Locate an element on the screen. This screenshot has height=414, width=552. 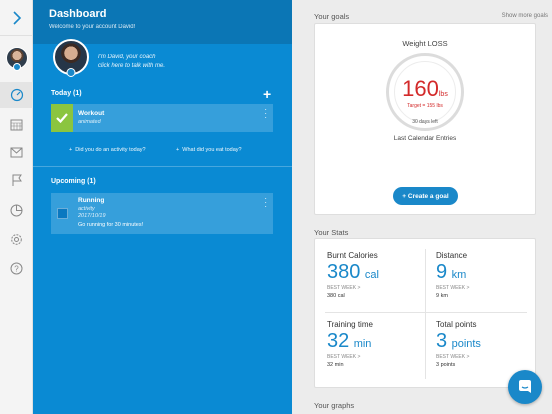
pie-chart-icon is located at coordinates (16, 210).